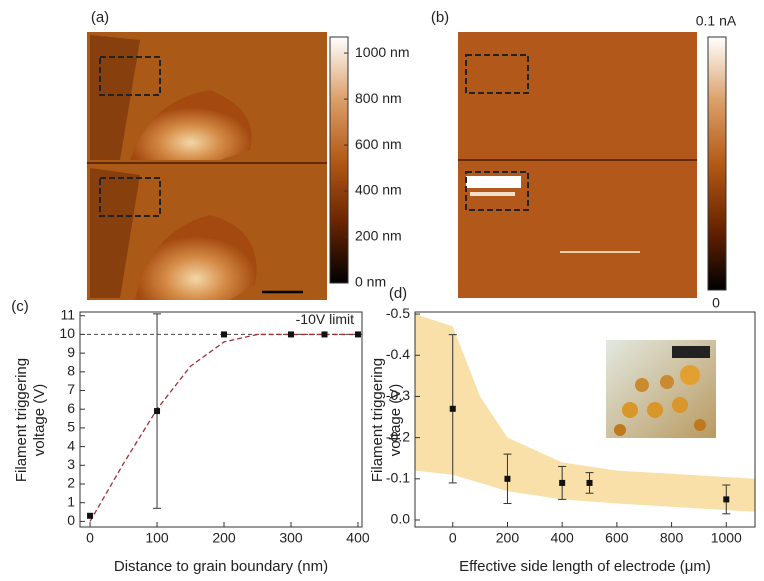 This screenshot has height=581, width=764. Describe the element at coordinates (398, 436) in the screenshot. I see `y-tick-label: -0.2` at that location.